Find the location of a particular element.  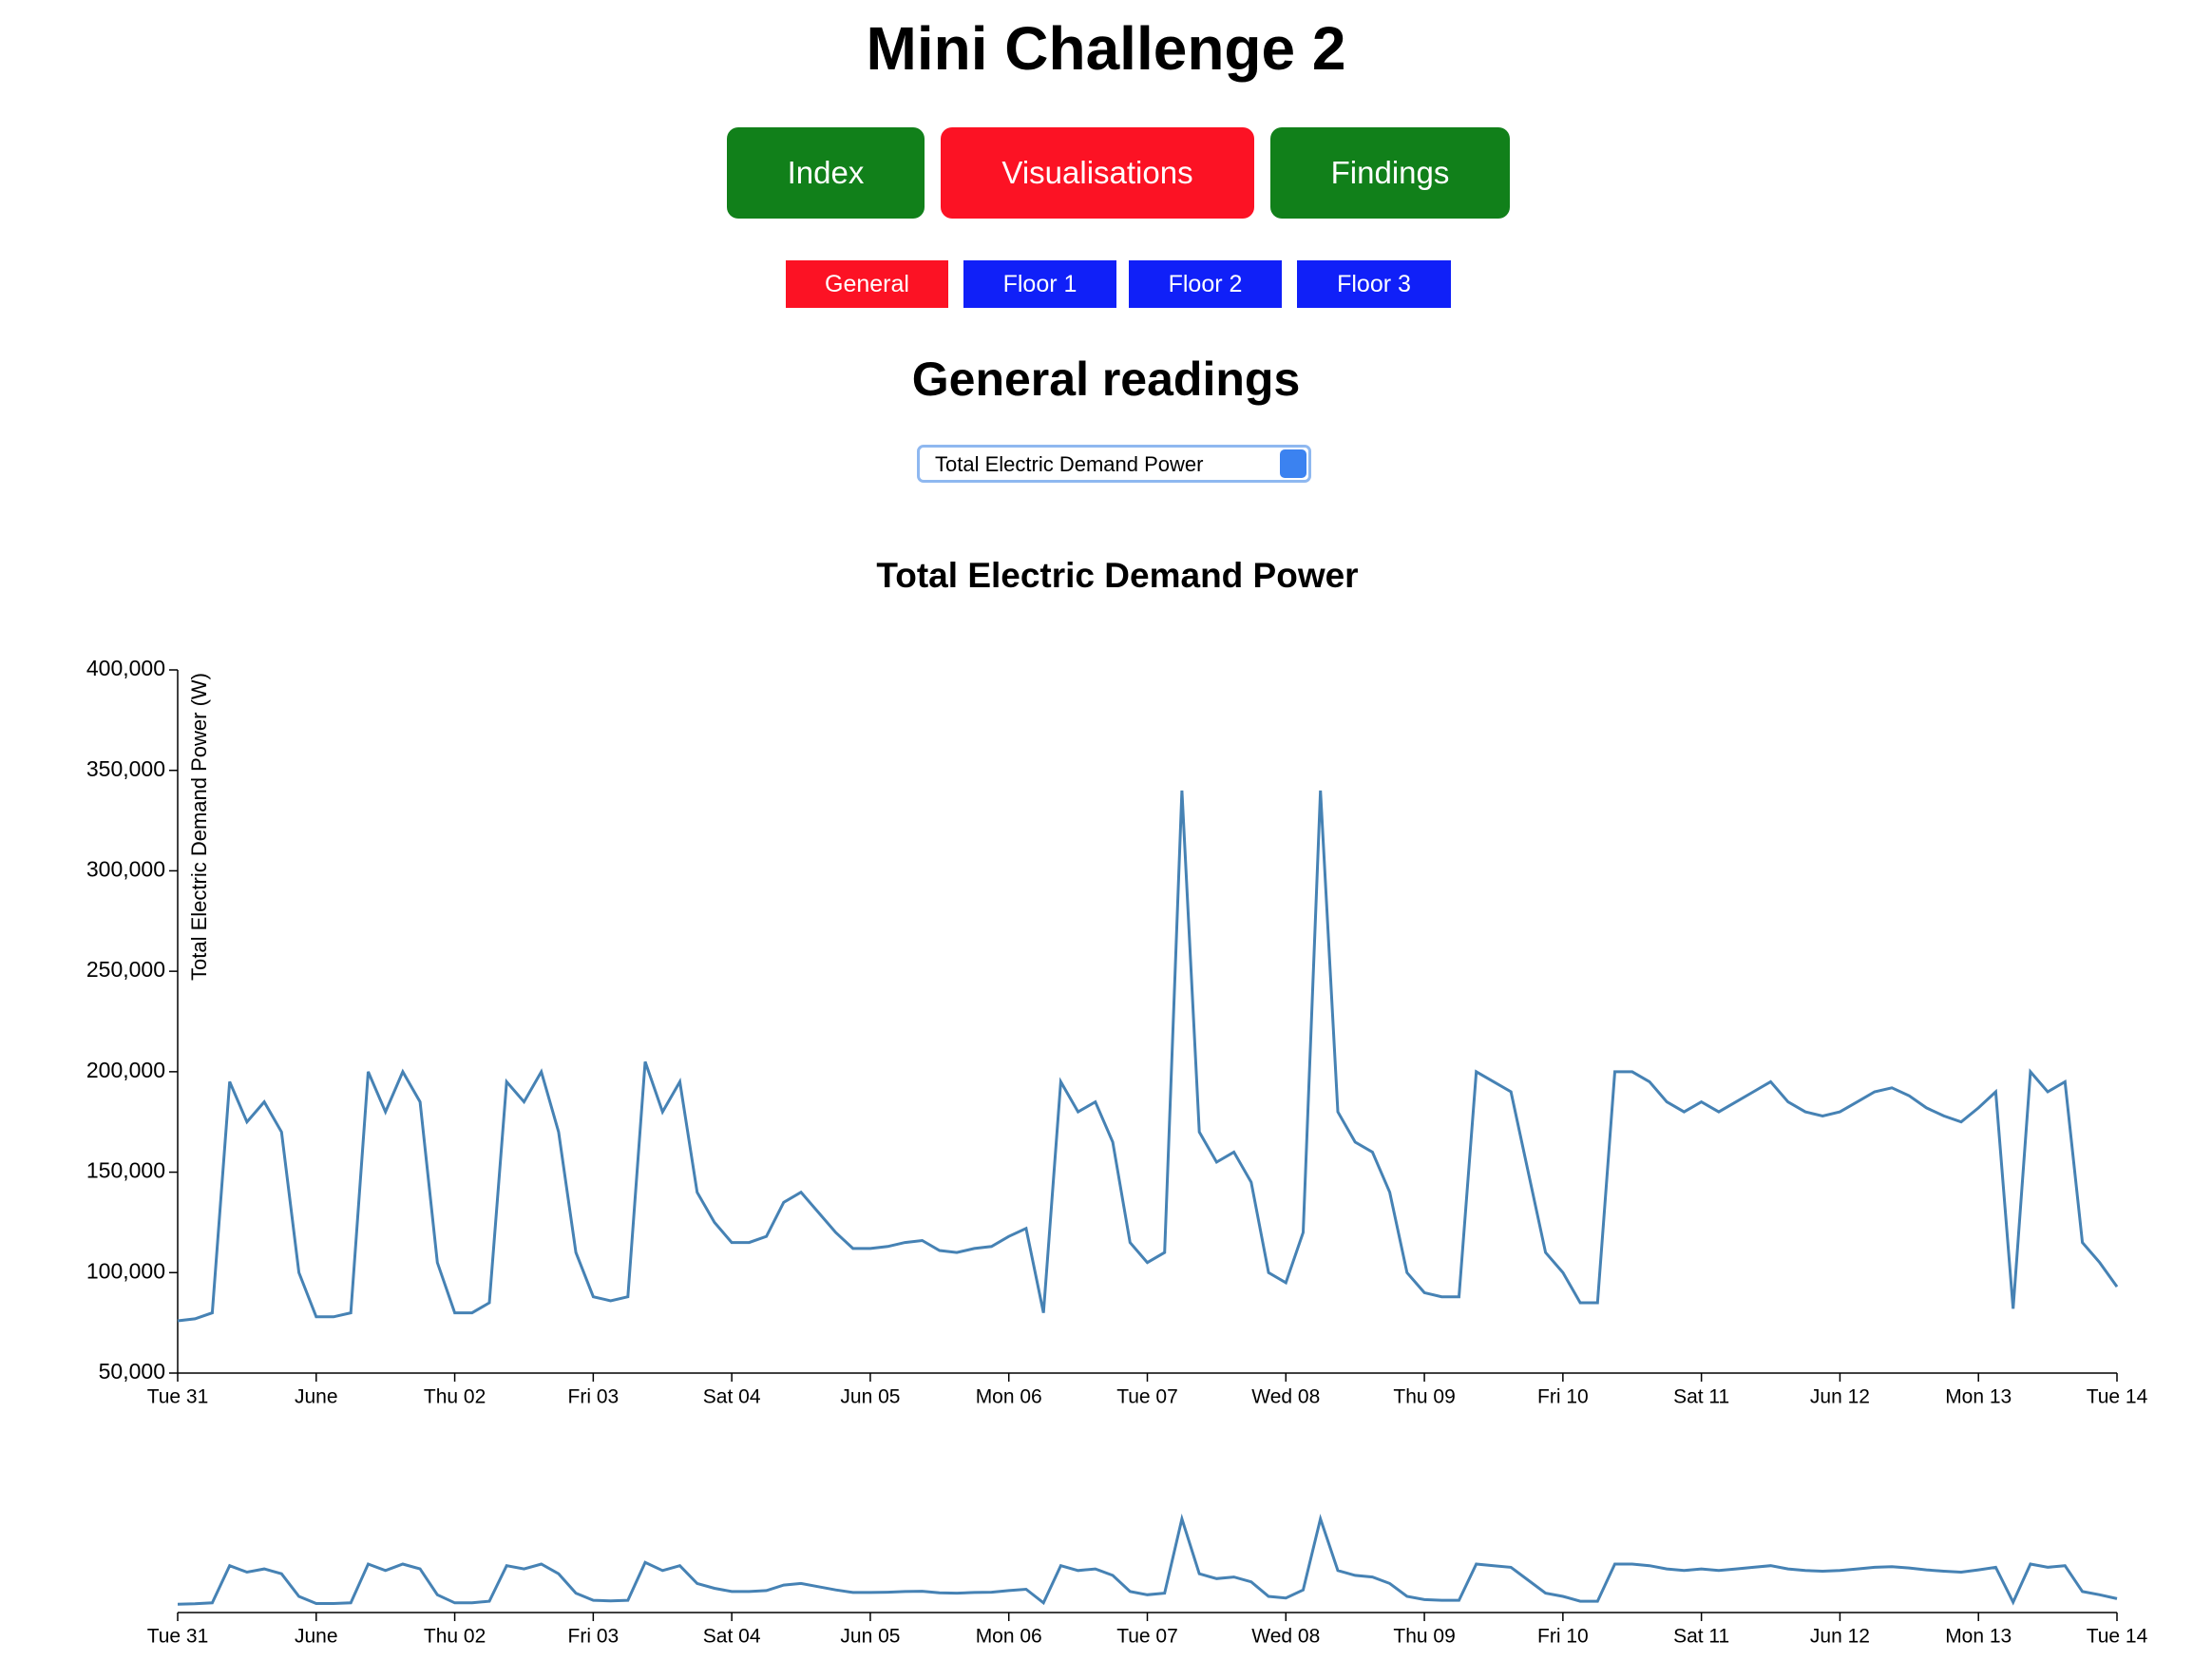

x-tick-label: Tue 31 is located at coordinates (178, 1397).